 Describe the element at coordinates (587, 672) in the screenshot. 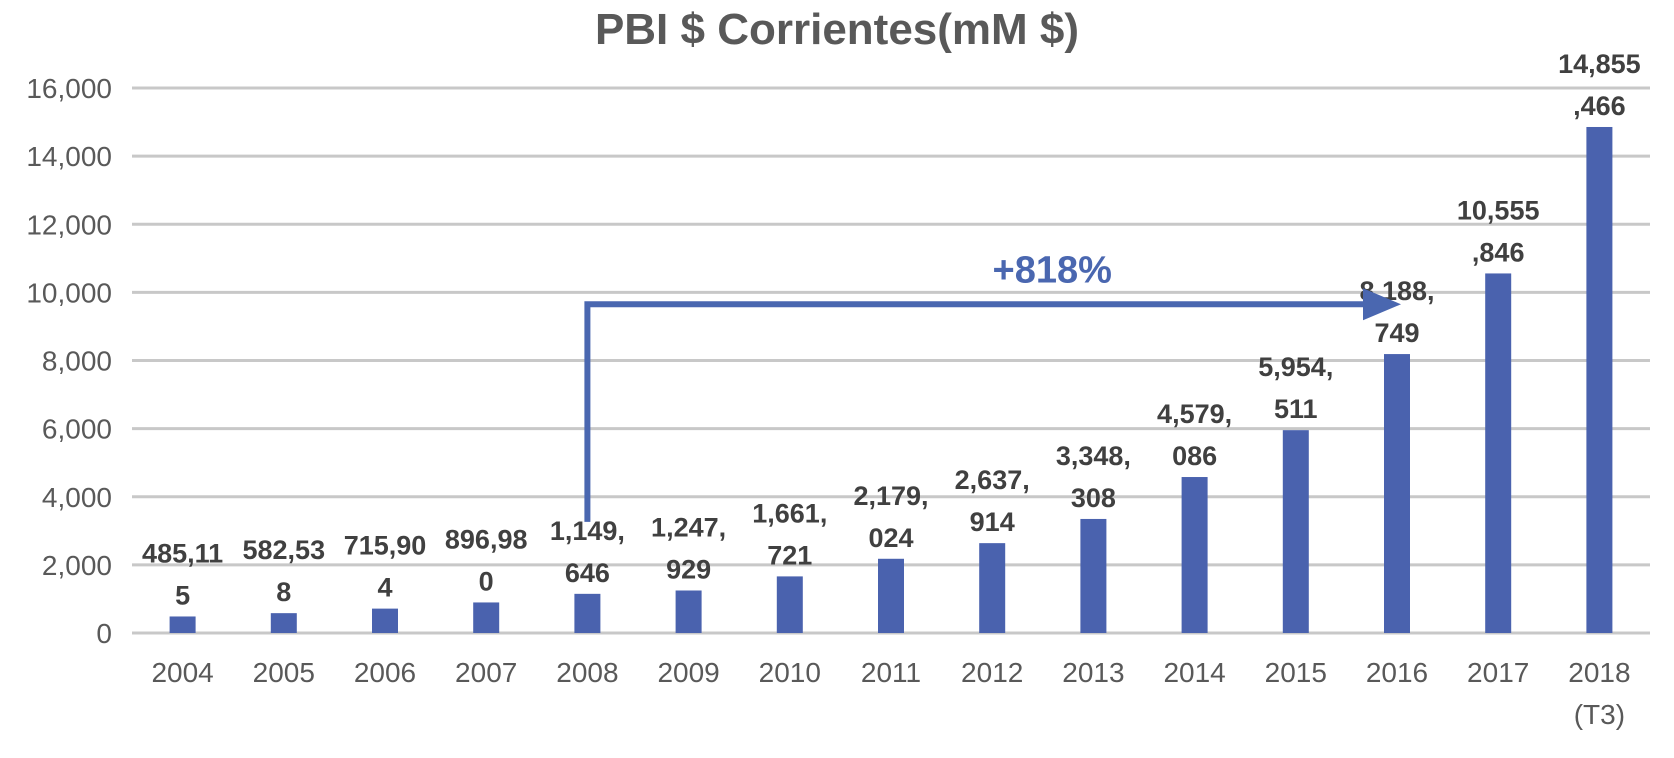

I see `x-tick-label: 2008` at that location.